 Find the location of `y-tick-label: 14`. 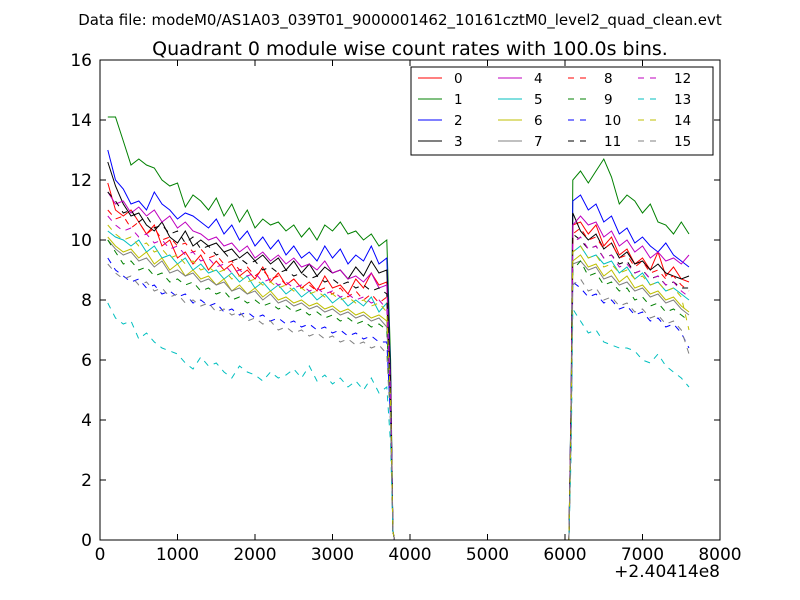

y-tick-label: 14 is located at coordinates (81, 121).